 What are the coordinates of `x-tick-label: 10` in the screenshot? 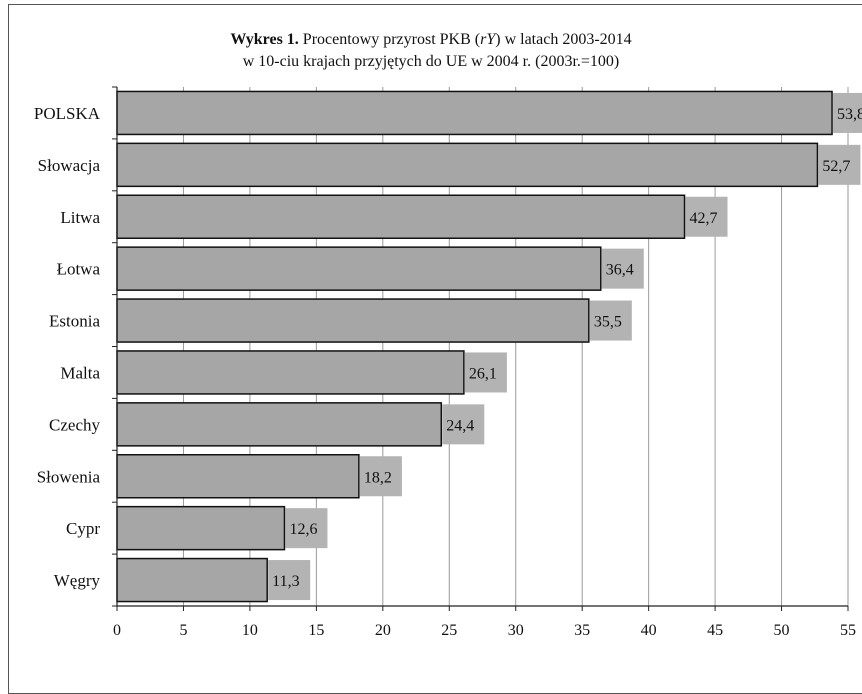 It's located at (250, 630).